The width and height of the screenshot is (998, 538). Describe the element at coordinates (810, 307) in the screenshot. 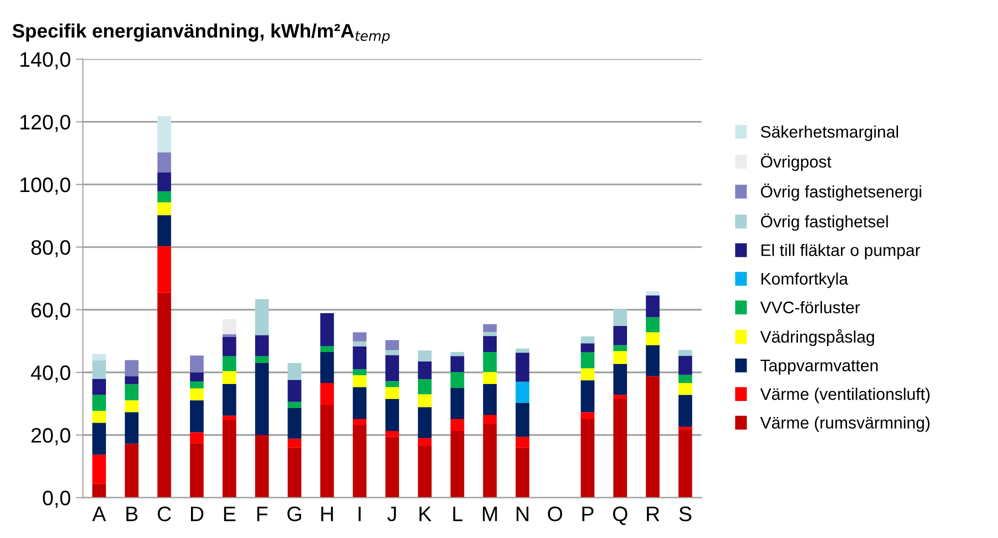

I see `legend-label: VVC-förluster` at that location.